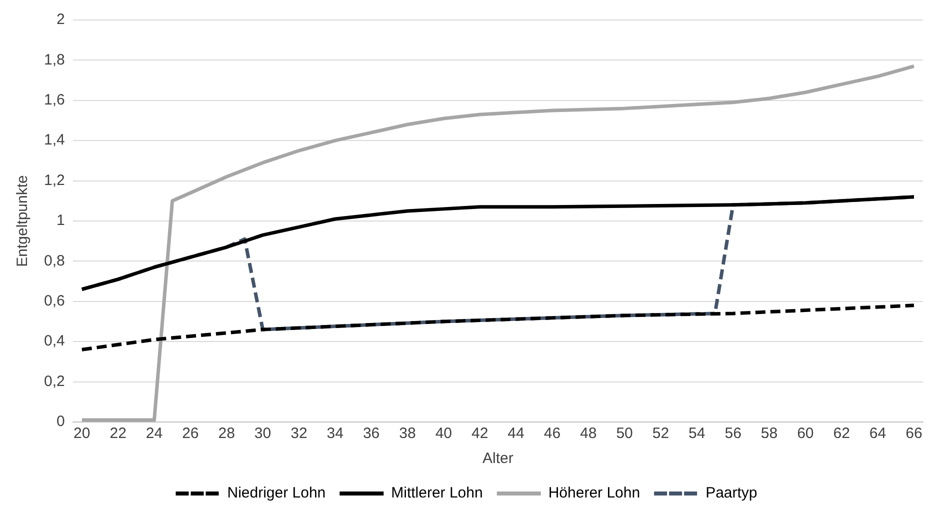 The height and width of the screenshot is (521, 943). Describe the element at coordinates (54, 140) in the screenshot. I see `y-tick-label: 1,4` at that location.